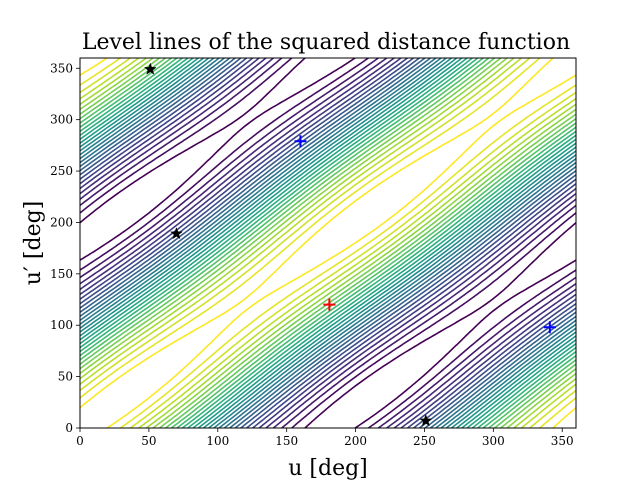 This screenshot has height=480, width=640. What do you see at coordinates (493, 441) in the screenshot?
I see `x-tick-label: 300` at bounding box center [493, 441].